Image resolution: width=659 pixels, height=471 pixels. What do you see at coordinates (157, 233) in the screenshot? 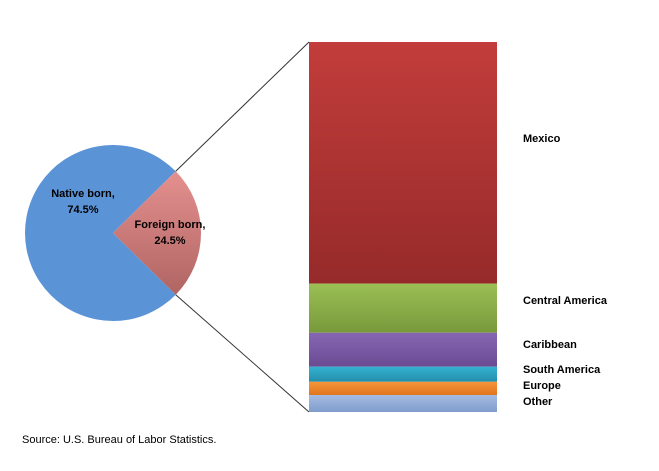
I see `pie-slice-foreign-born` at bounding box center [157, 233].